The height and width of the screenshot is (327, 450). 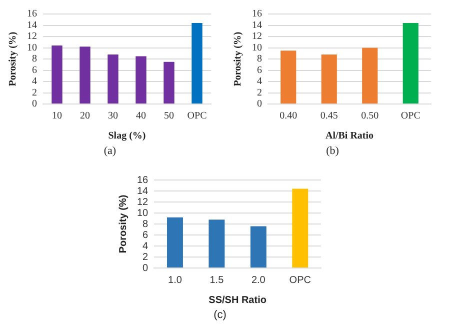 I want to click on x-tick-label: 1.0, so click(x=175, y=280).